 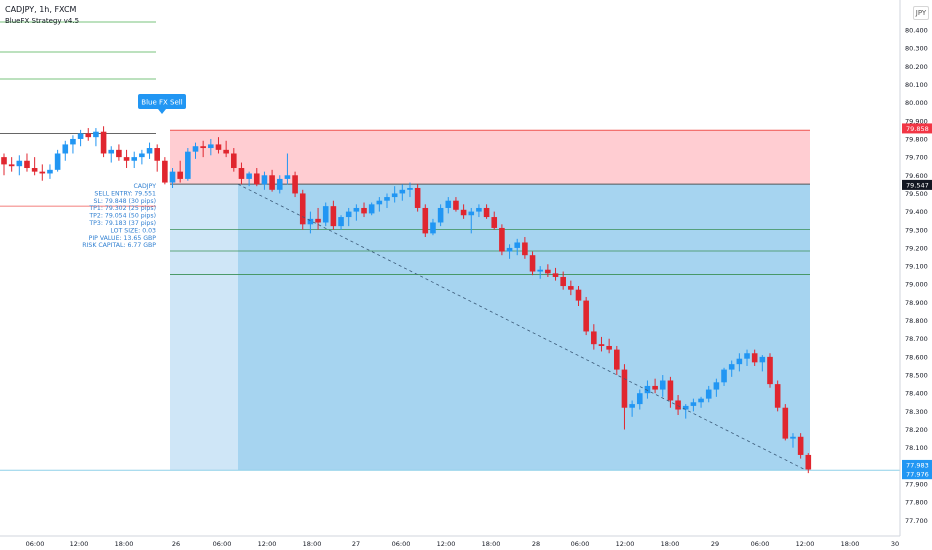 I want to click on time-tick-label: 27, so click(x=356, y=544).